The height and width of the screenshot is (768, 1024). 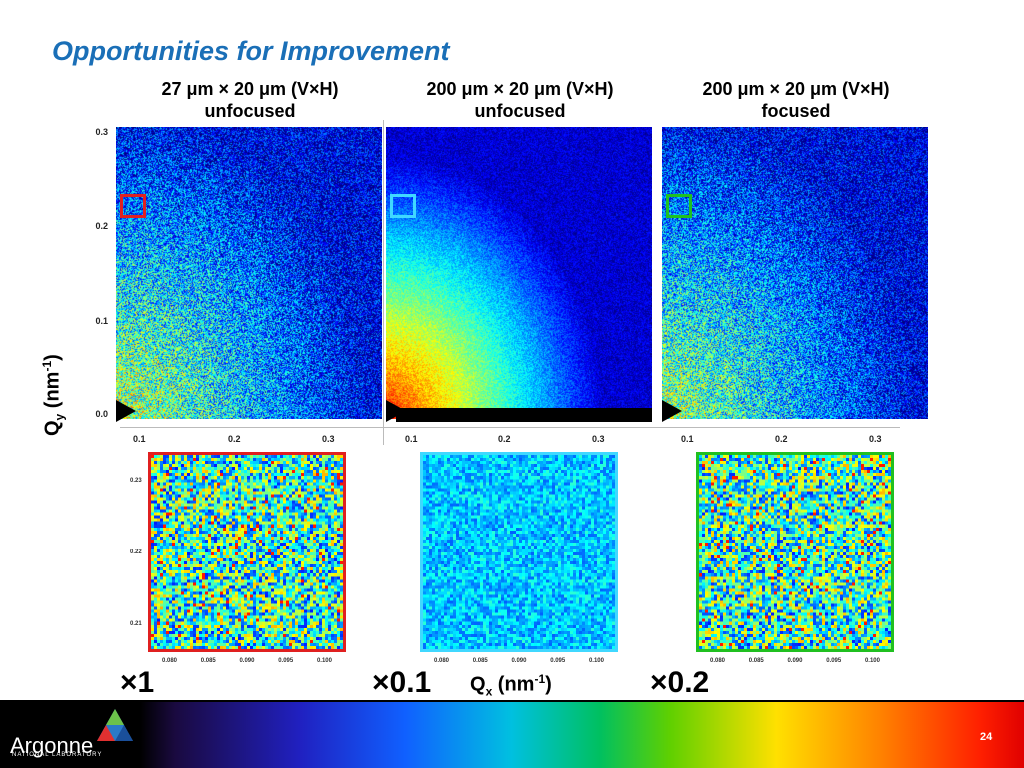 What do you see at coordinates (136, 481) in the screenshot?
I see `zoom-y-tick: 0.23` at bounding box center [136, 481].